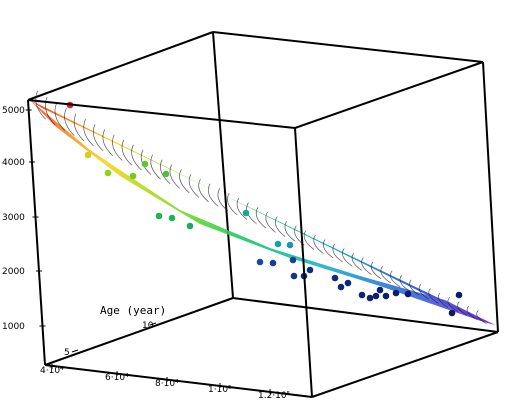  I want to click on z-tick-label: 5000, so click(13, 111).